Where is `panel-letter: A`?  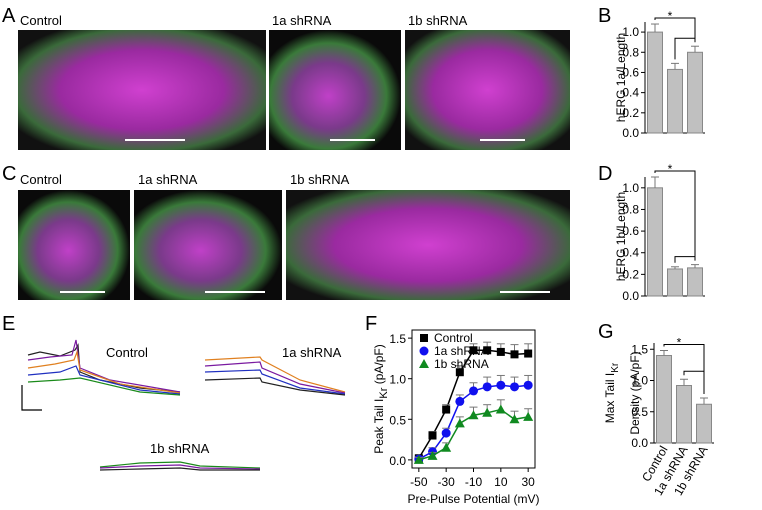 panel-letter: A is located at coordinates (9, 16).